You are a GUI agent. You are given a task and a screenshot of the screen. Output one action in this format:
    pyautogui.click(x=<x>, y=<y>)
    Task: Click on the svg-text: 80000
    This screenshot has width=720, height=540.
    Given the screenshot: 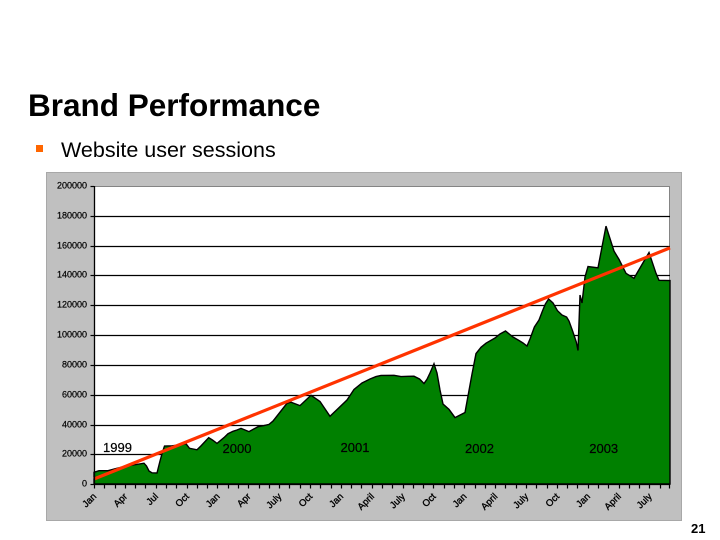 What is the action you would take?
    pyautogui.click(x=74, y=364)
    